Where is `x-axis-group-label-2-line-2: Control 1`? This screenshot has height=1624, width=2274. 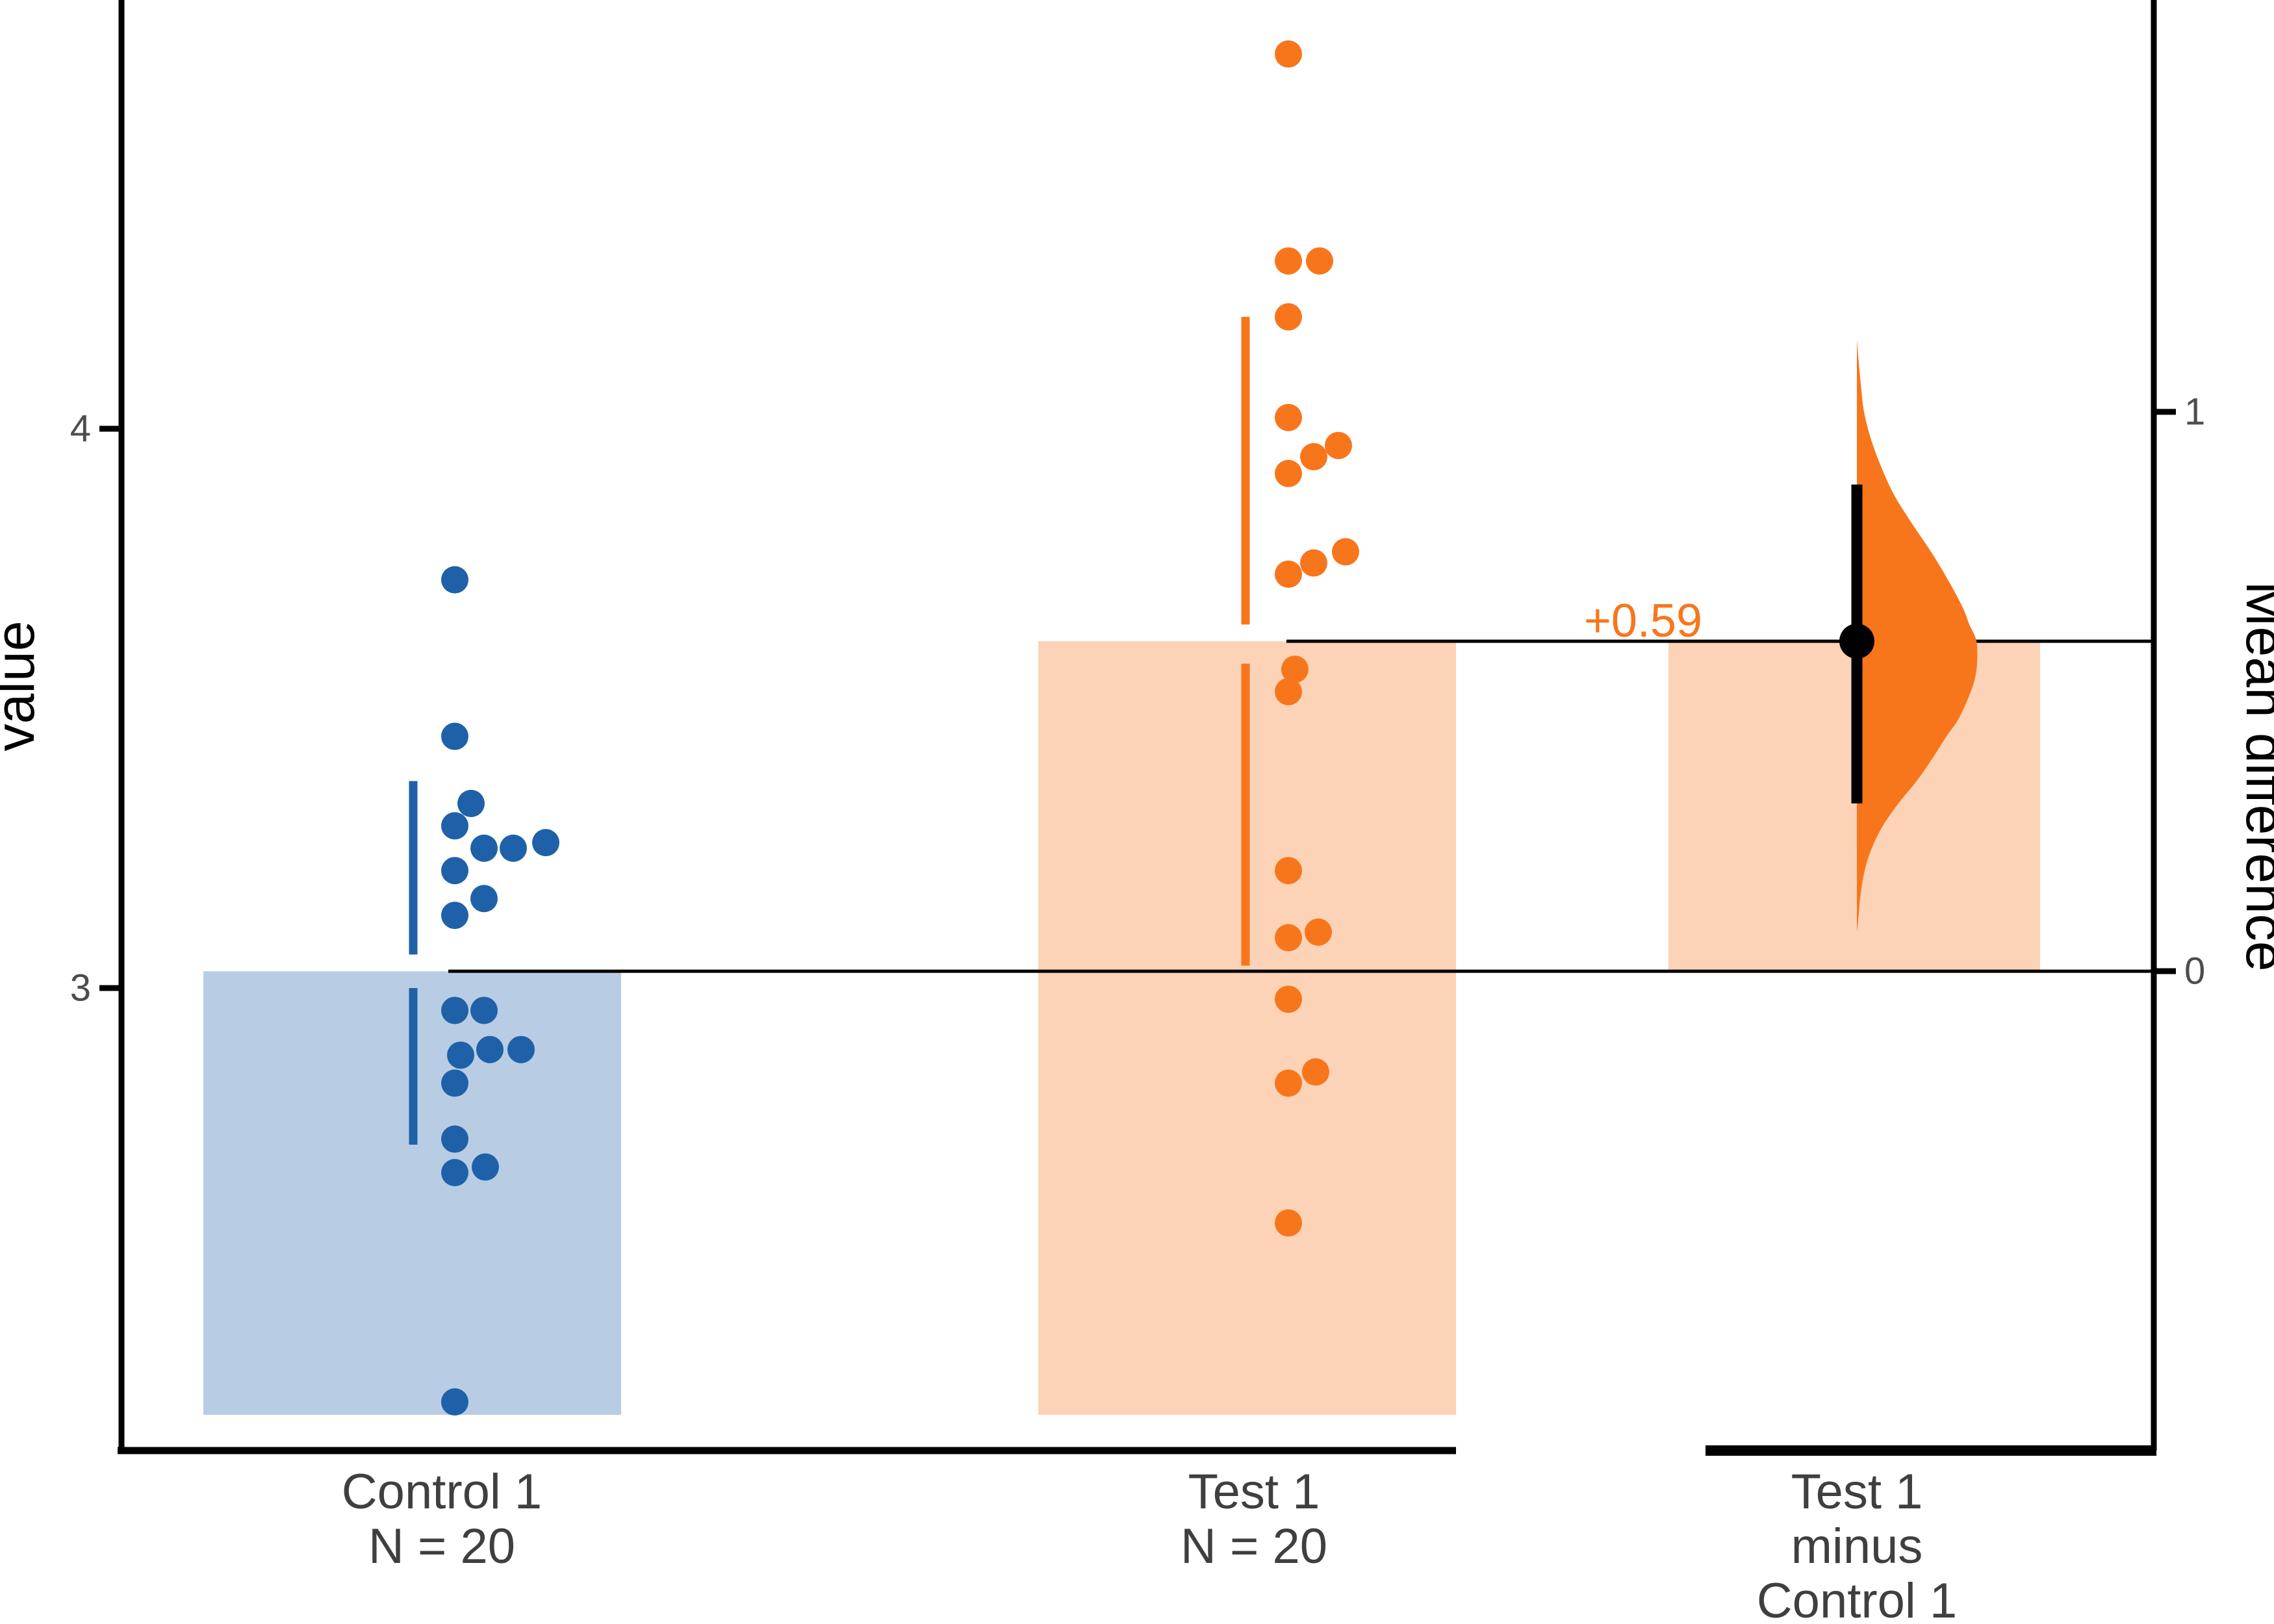 x-axis-group-label-2-line-2: Control 1 is located at coordinates (1857, 1598).